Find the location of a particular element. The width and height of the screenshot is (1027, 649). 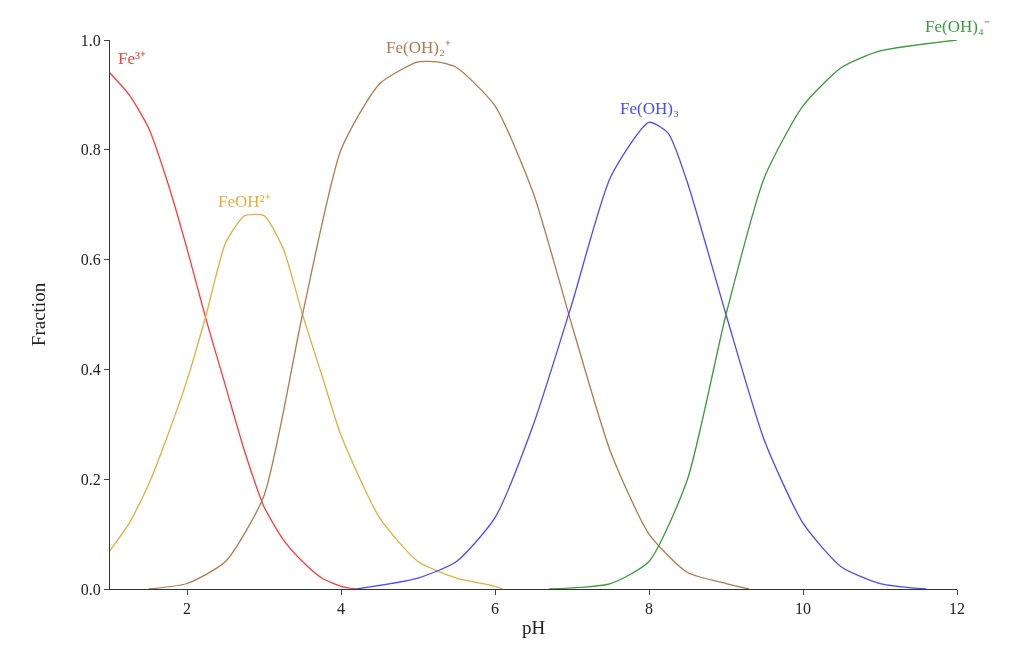

x-tick-label: 6 is located at coordinates (495, 609).